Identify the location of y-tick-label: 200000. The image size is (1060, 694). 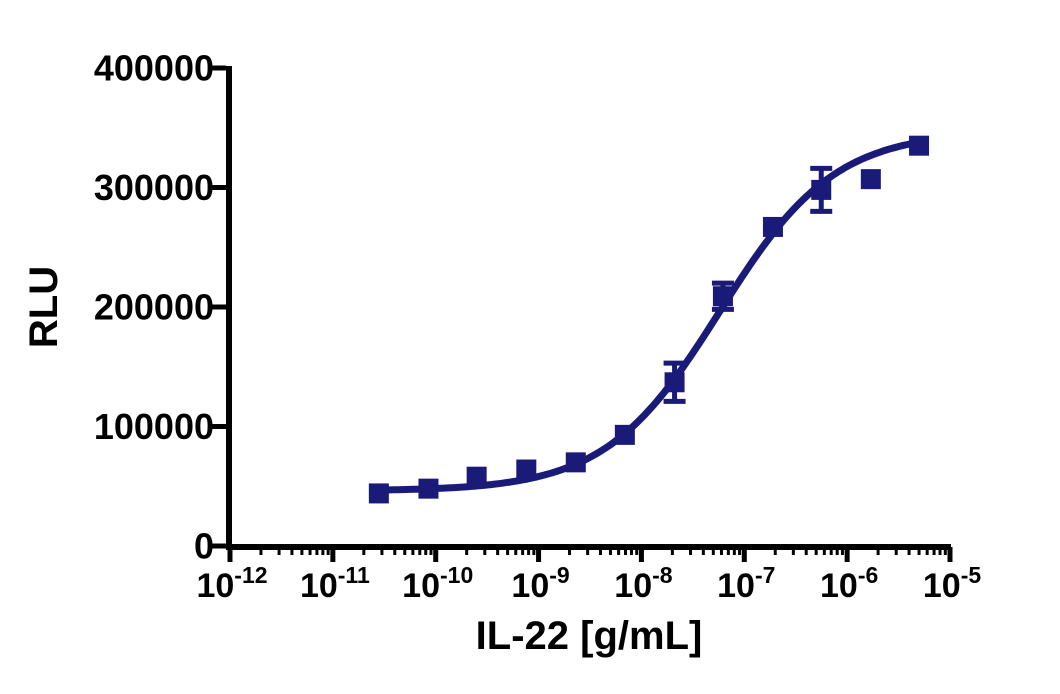
(154, 307).